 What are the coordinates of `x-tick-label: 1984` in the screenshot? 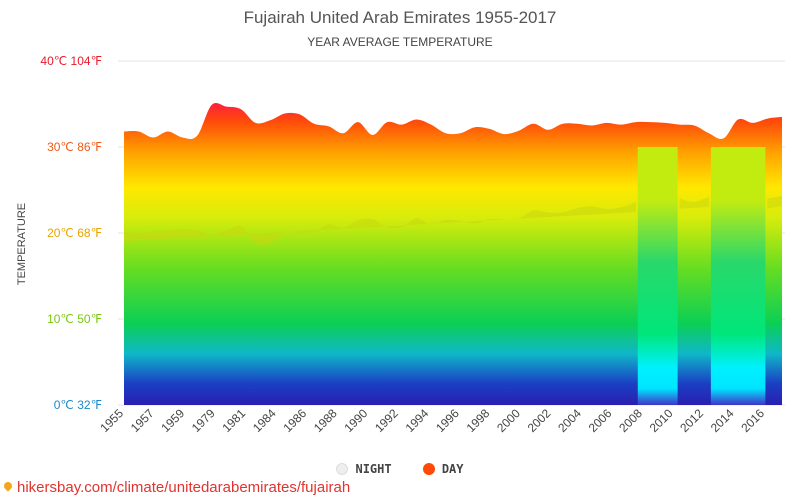 It's located at (264, 420).